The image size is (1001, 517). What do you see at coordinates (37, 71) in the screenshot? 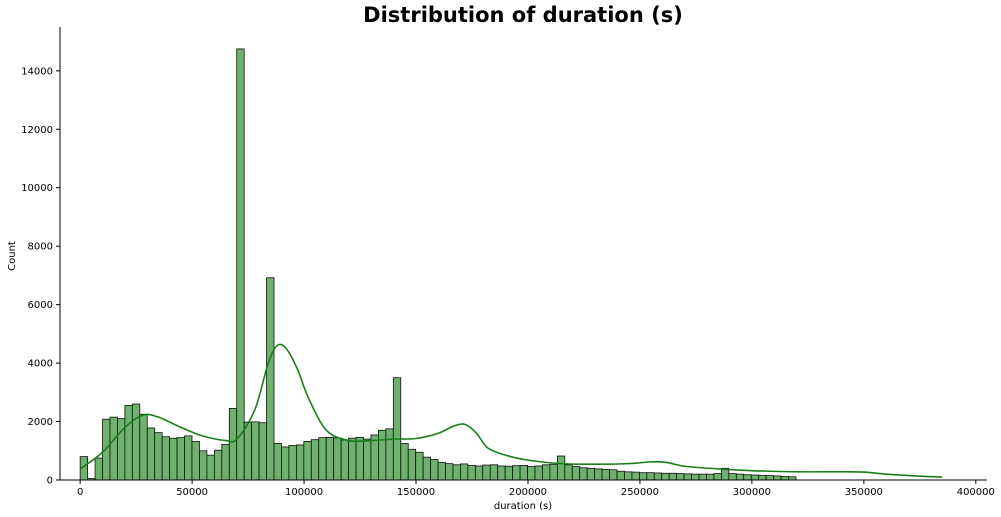
I see `y-tick-label: 14000` at bounding box center [37, 71].